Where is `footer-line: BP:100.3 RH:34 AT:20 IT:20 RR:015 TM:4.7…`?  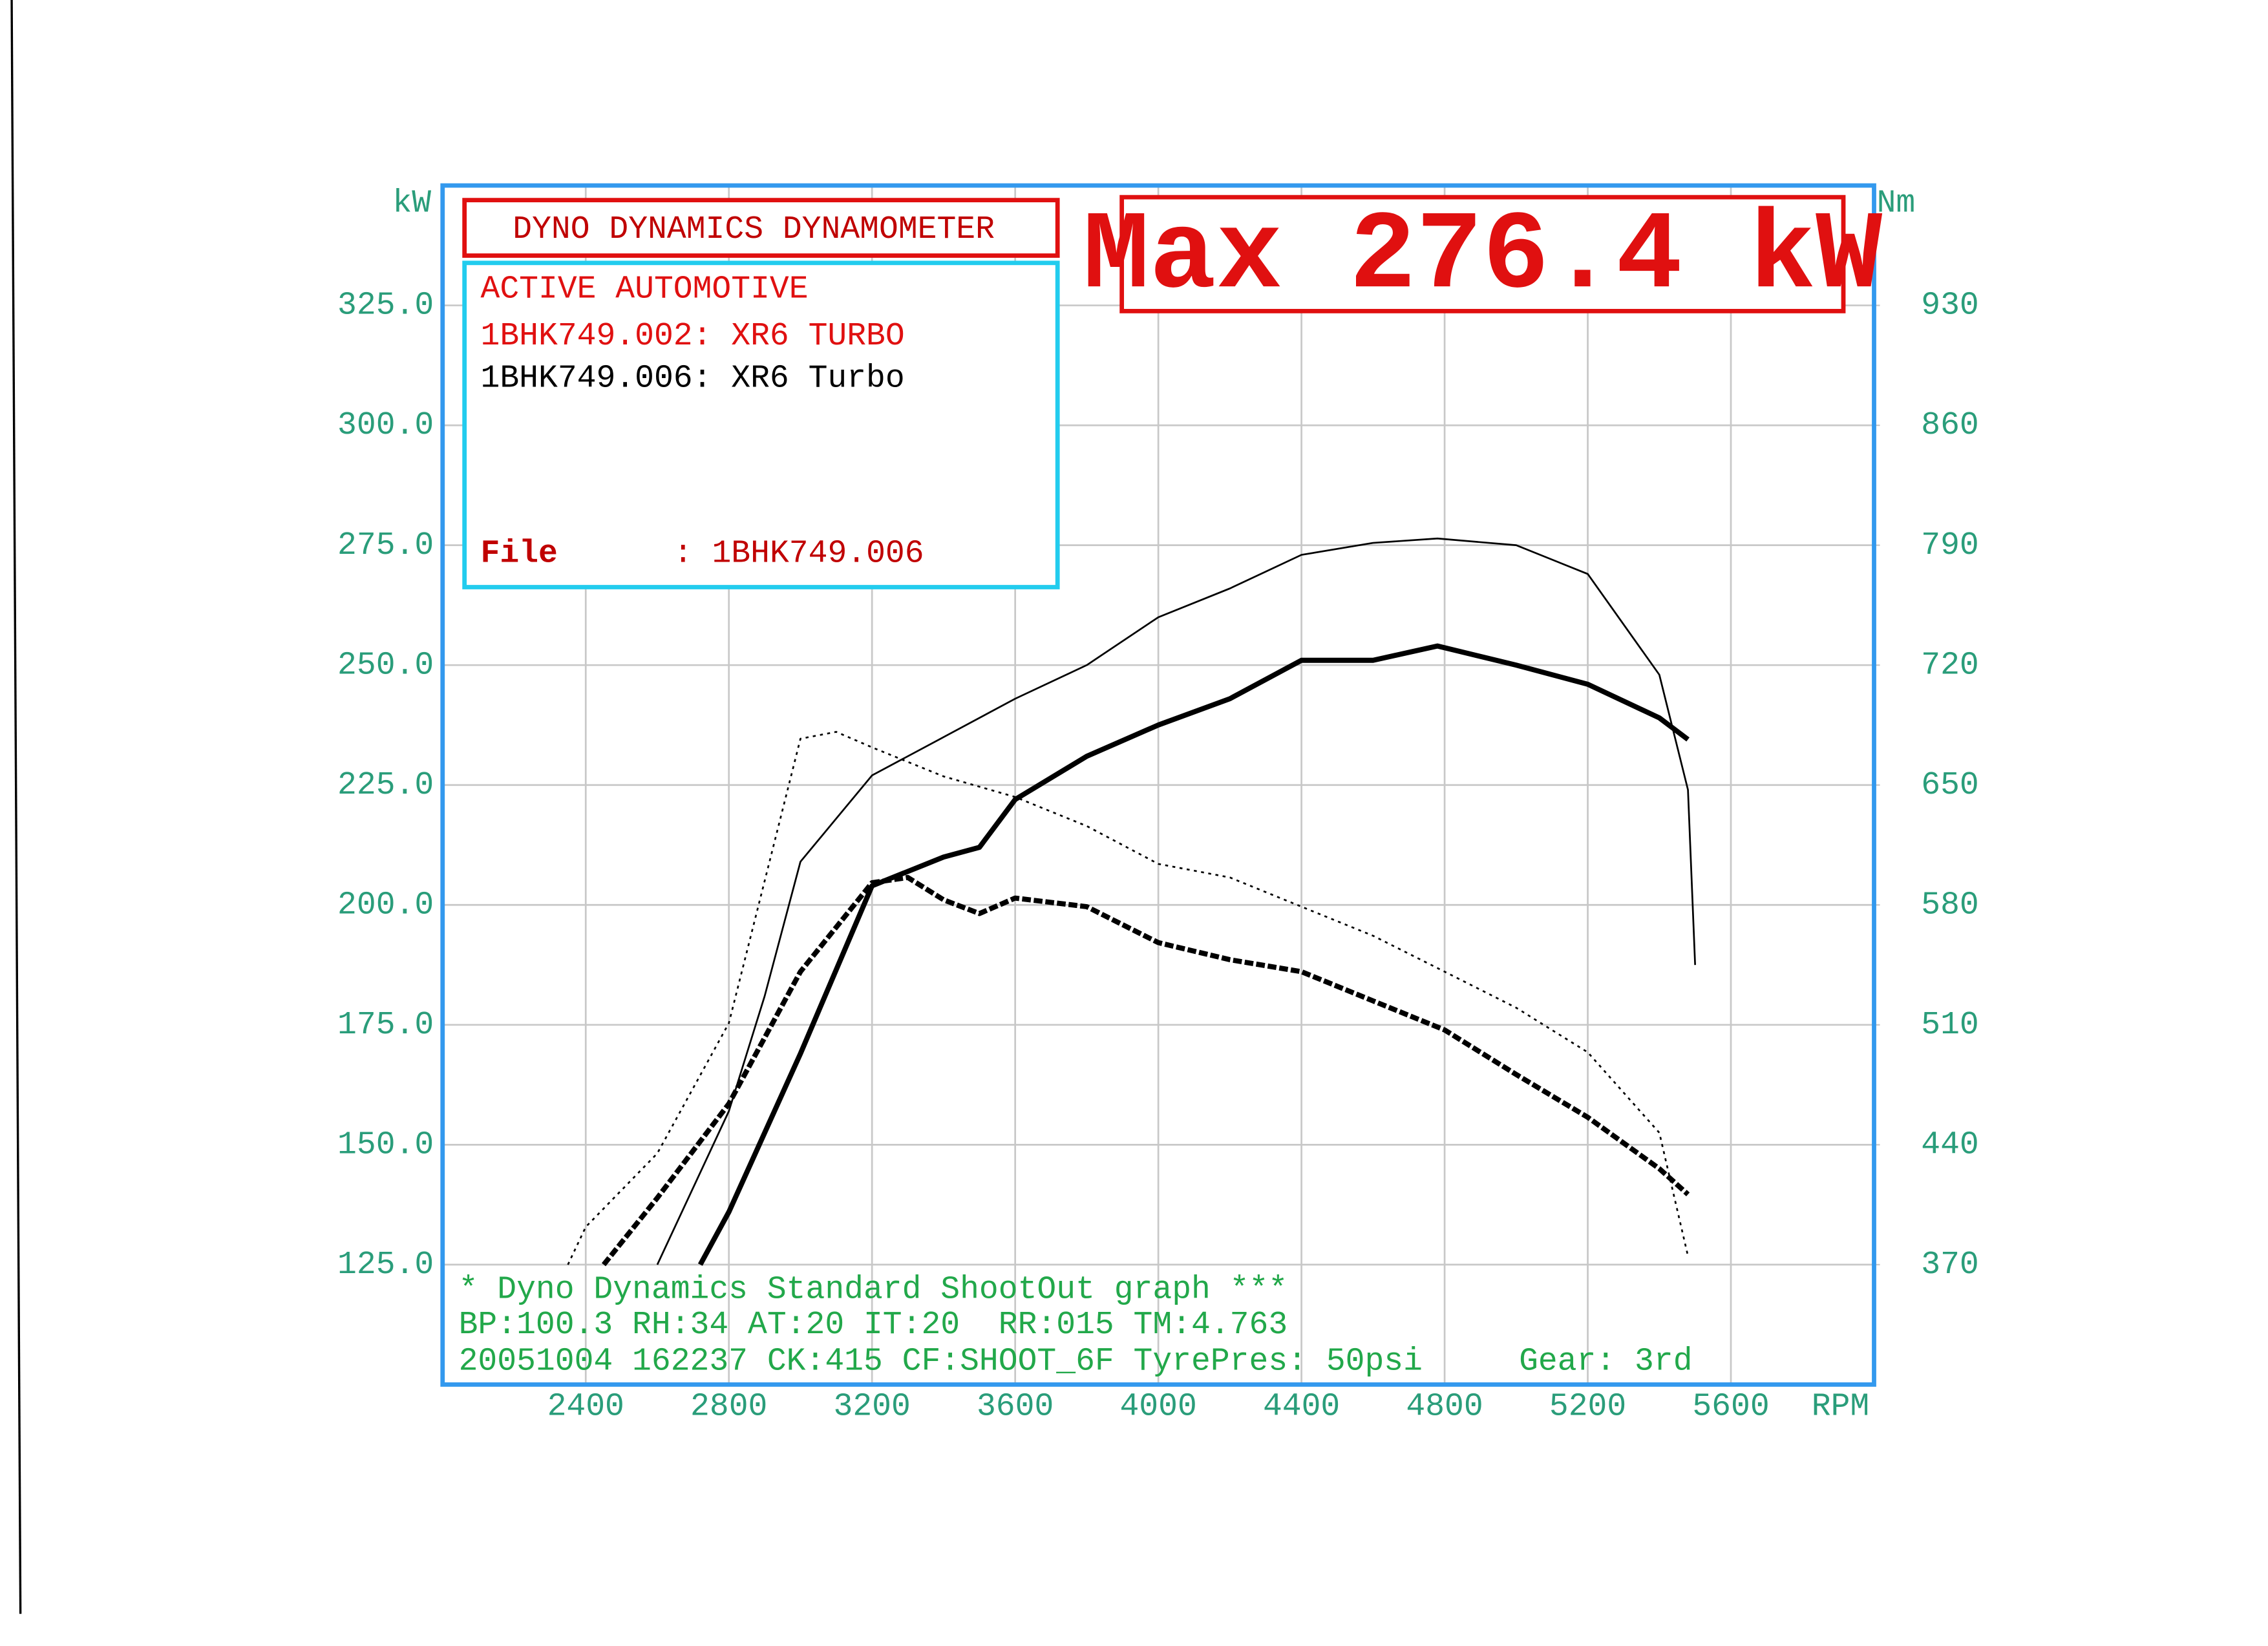 footer-line: BP:100.3 RH:34 AT:20 IT:20 RR:015 TM:4.7… is located at coordinates (873, 1325).